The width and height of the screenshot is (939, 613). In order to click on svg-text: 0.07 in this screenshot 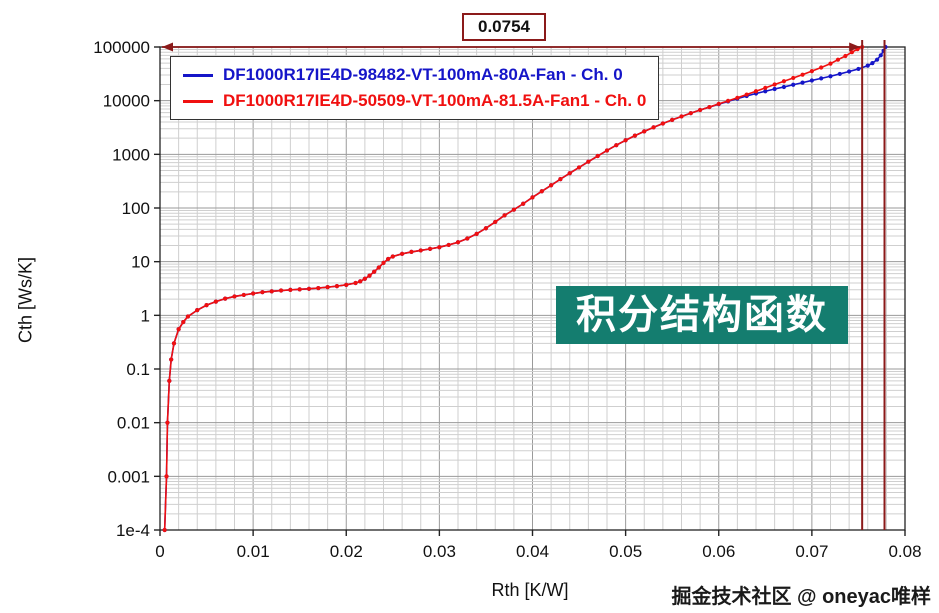, I will do `click(811, 551)`.